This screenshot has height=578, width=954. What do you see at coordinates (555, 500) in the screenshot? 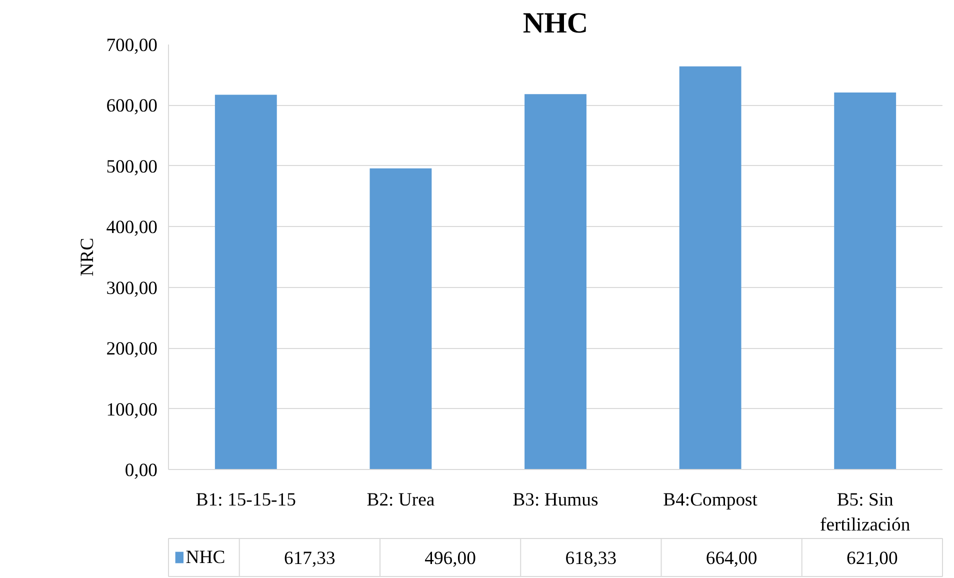
I see `x-tick-label: B3: Humus` at bounding box center [555, 500].